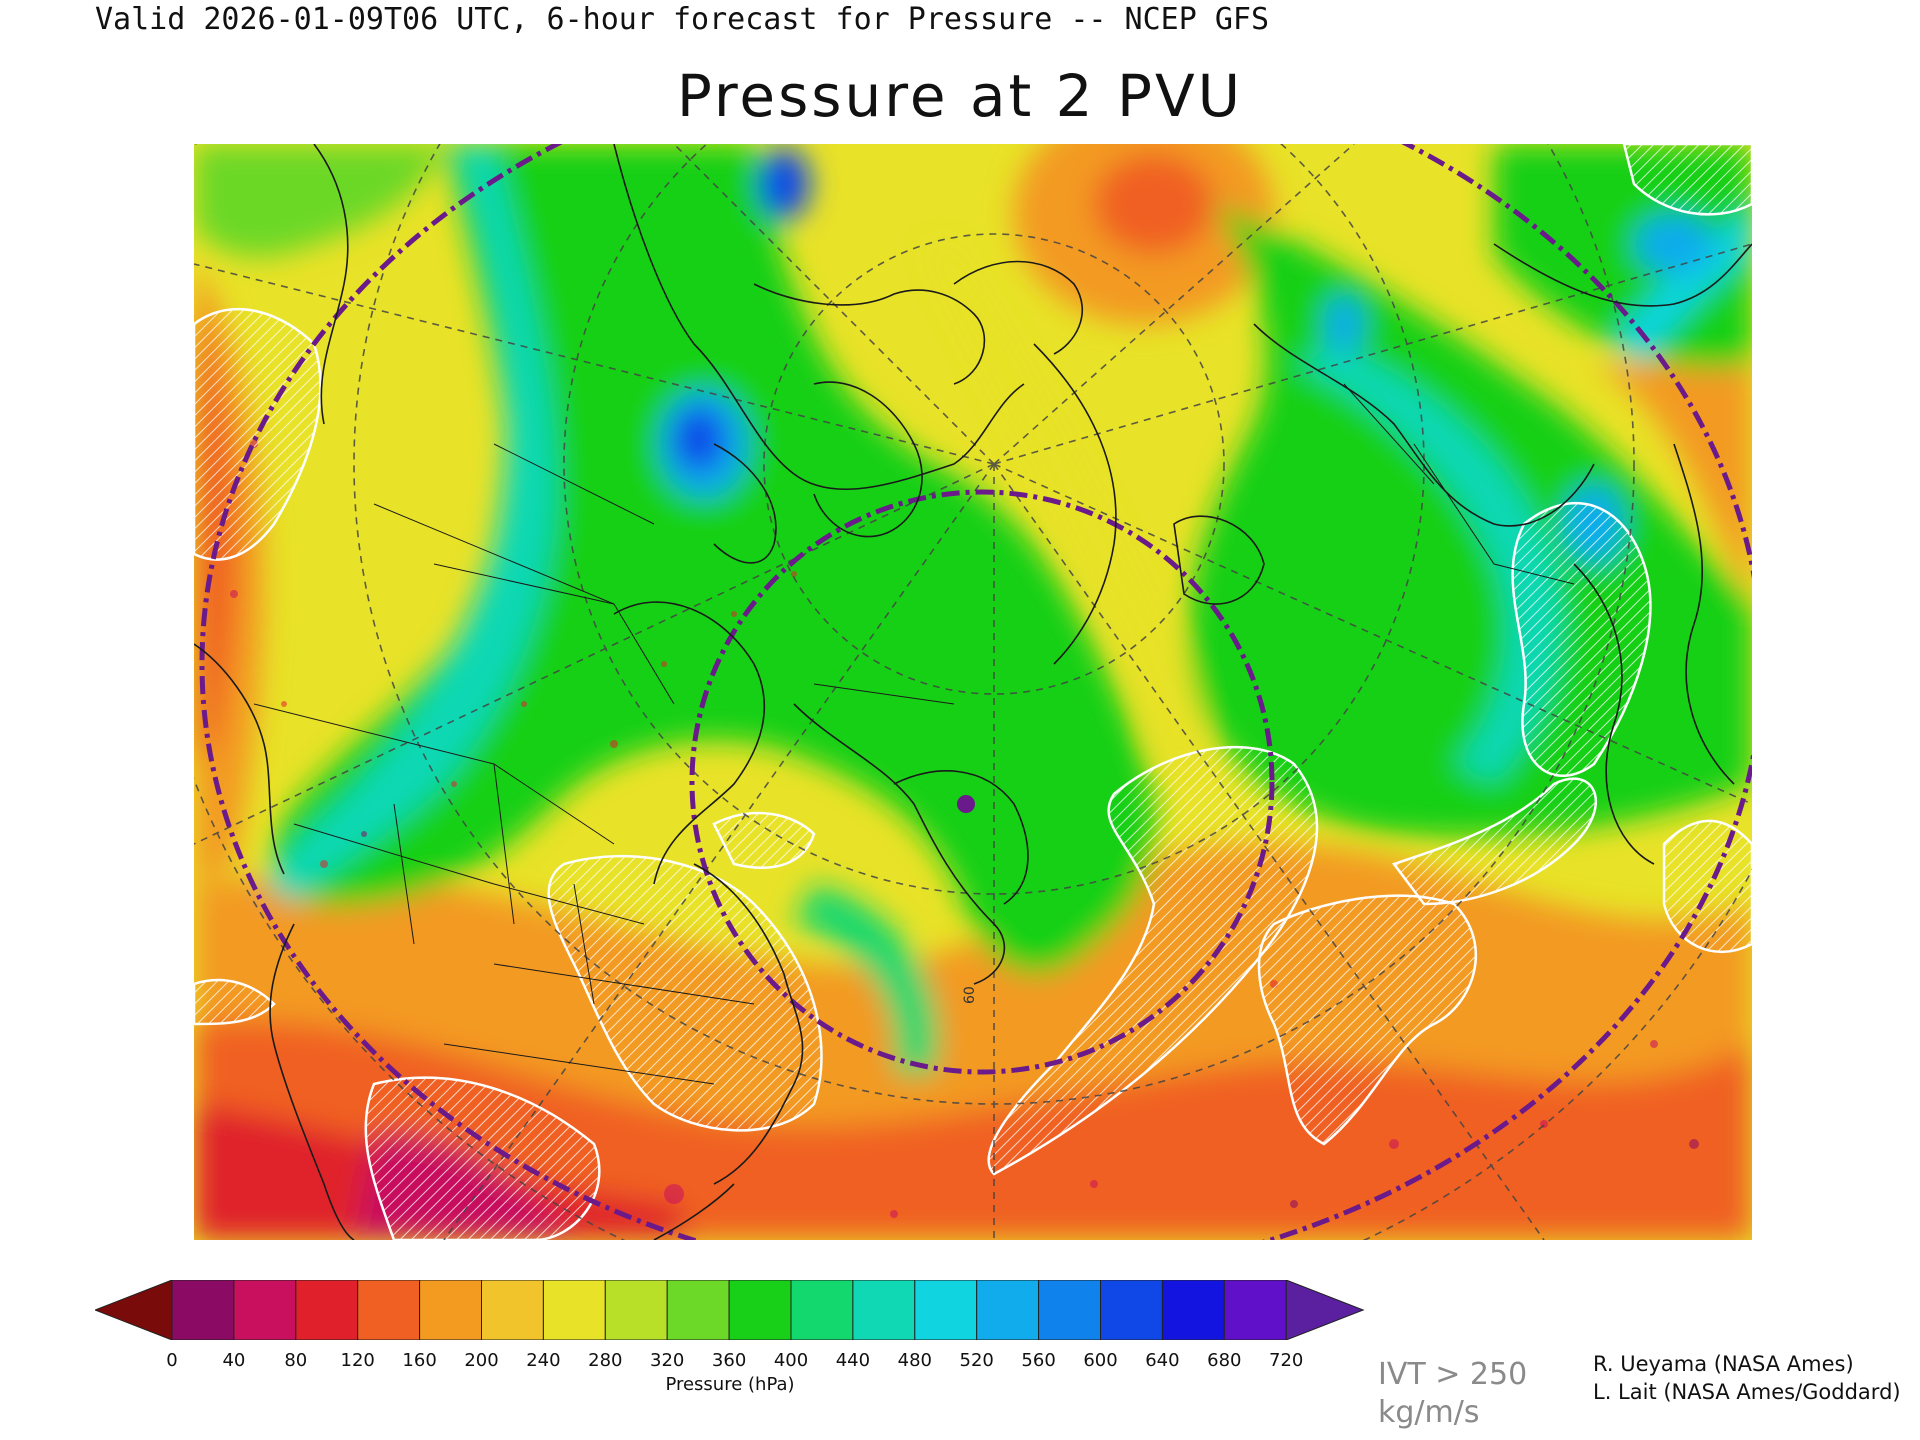 The height and width of the screenshot is (1440, 1920). What do you see at coordinates (791, 1360) in the screenshot?
I see `colorbar-tick-label: 400` at bounding box center [791, 1360].